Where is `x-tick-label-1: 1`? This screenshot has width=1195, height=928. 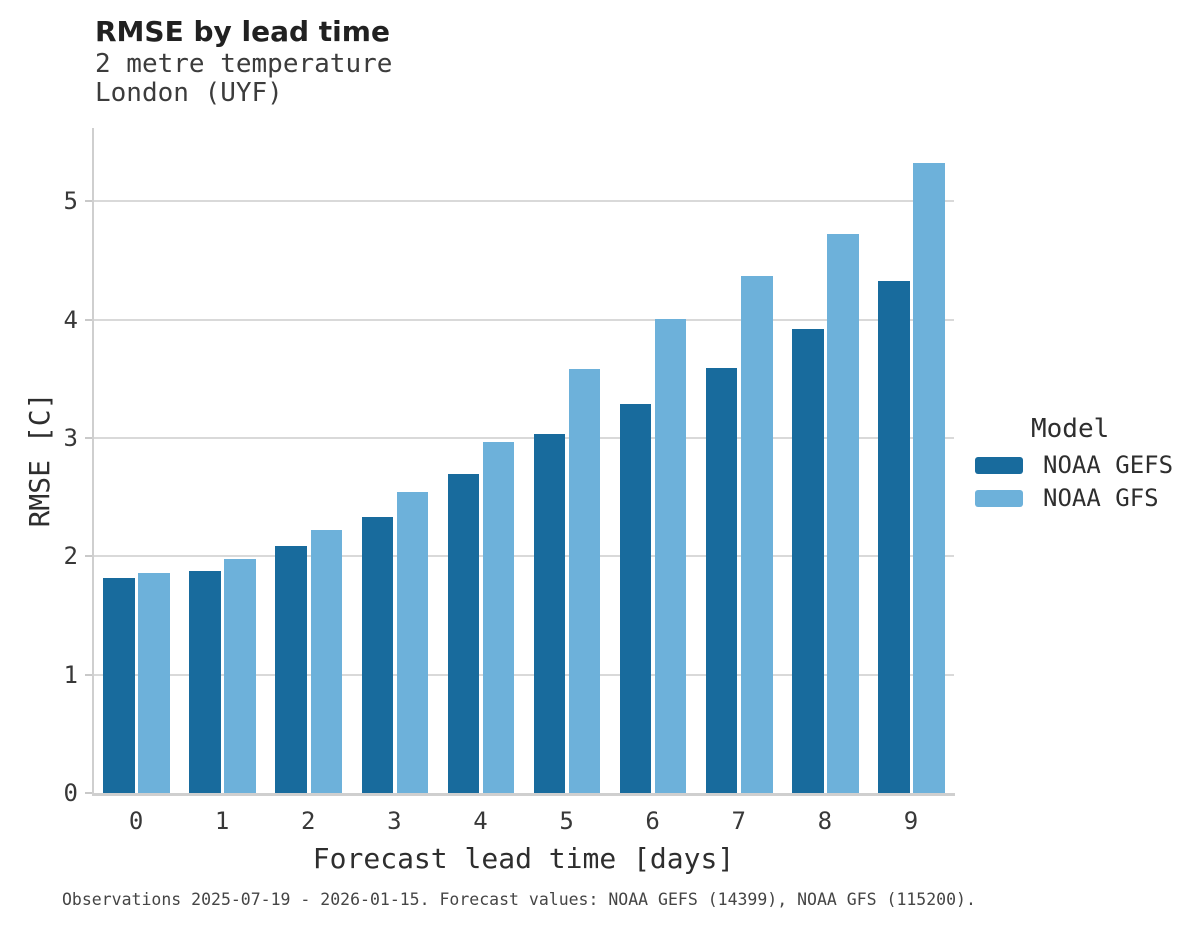 x-tick-label-1: 1 is located at coordinates (222, 821).